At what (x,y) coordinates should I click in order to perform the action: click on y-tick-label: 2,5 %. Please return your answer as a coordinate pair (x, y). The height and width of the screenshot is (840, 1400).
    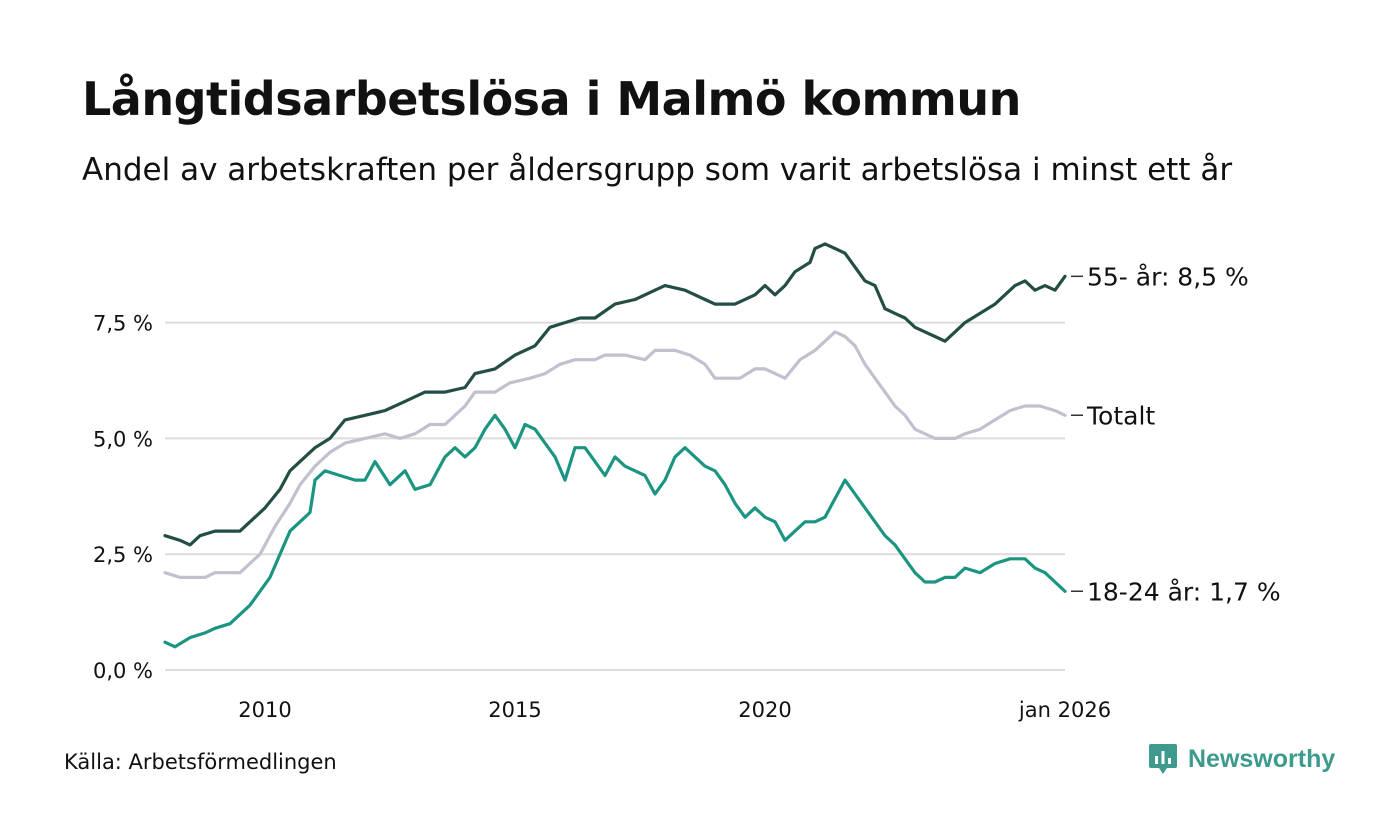
    Looking at the image, I should click on (123, 555).